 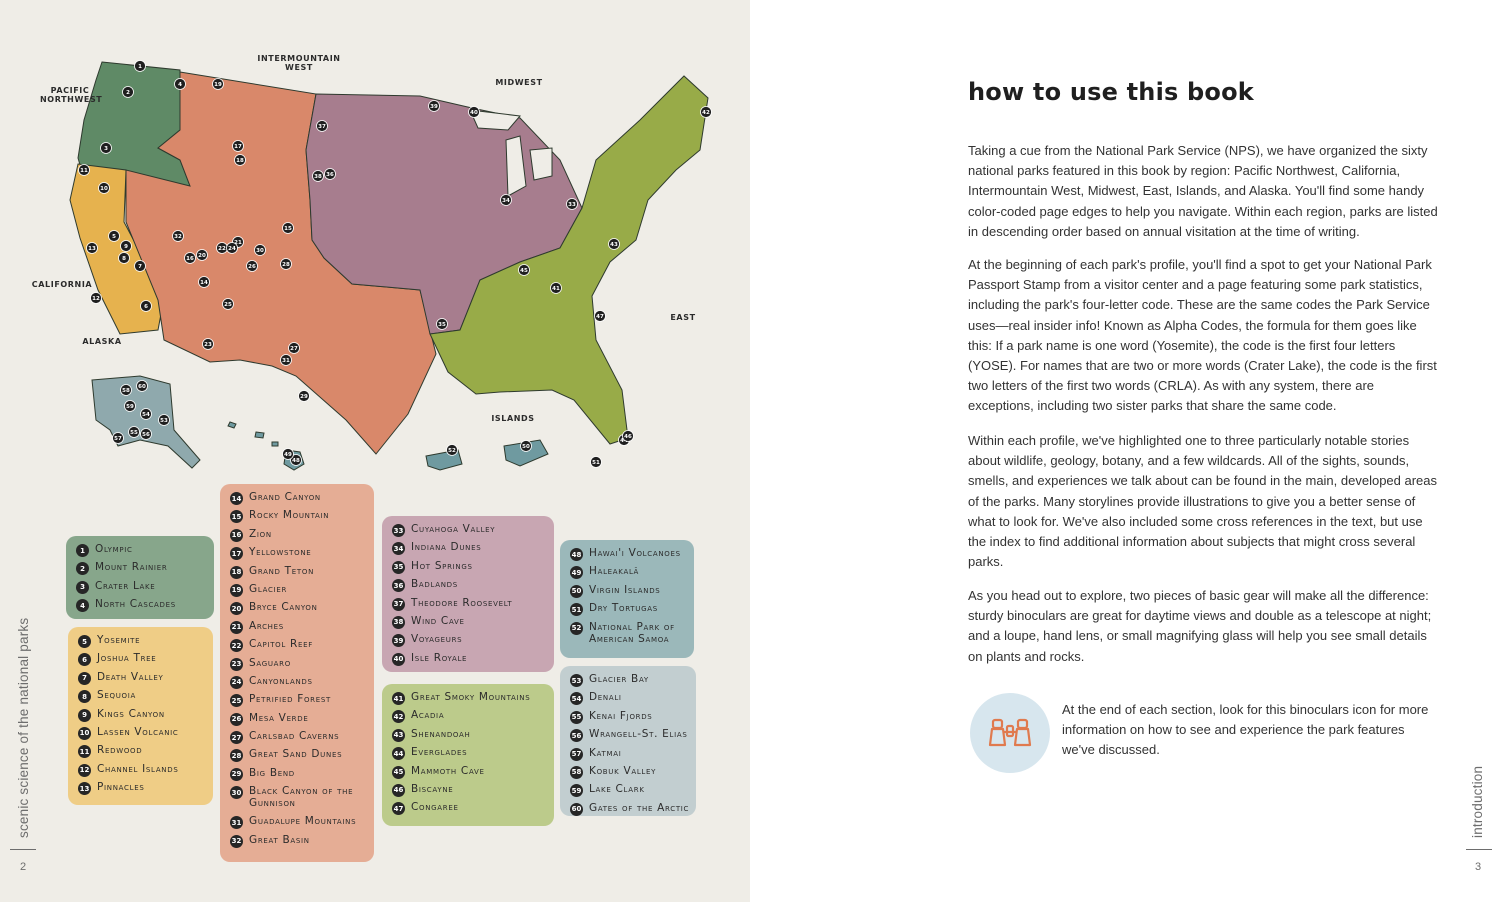 What do you see at coordinates (252, 267) in the screenshot?
I see `map-pin-number: 26` at bounding box center [252, 267].